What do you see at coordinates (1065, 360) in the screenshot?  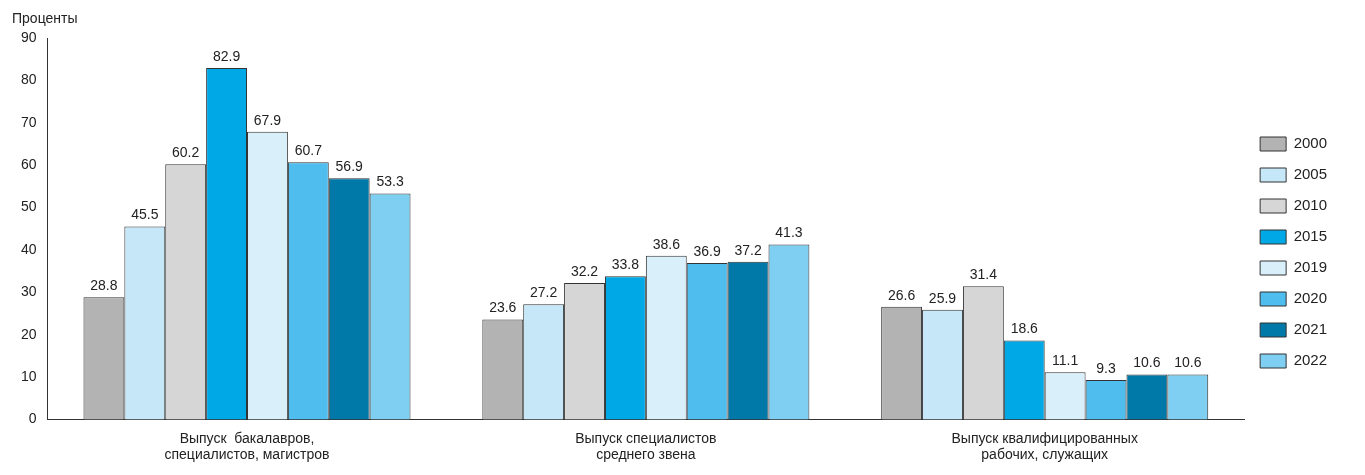 I see `data-label: 11.1` at bounding box center [1065, 360].